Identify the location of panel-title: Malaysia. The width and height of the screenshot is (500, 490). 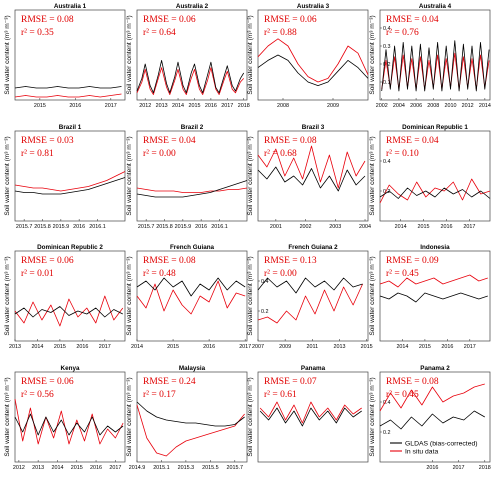
(192, 368).